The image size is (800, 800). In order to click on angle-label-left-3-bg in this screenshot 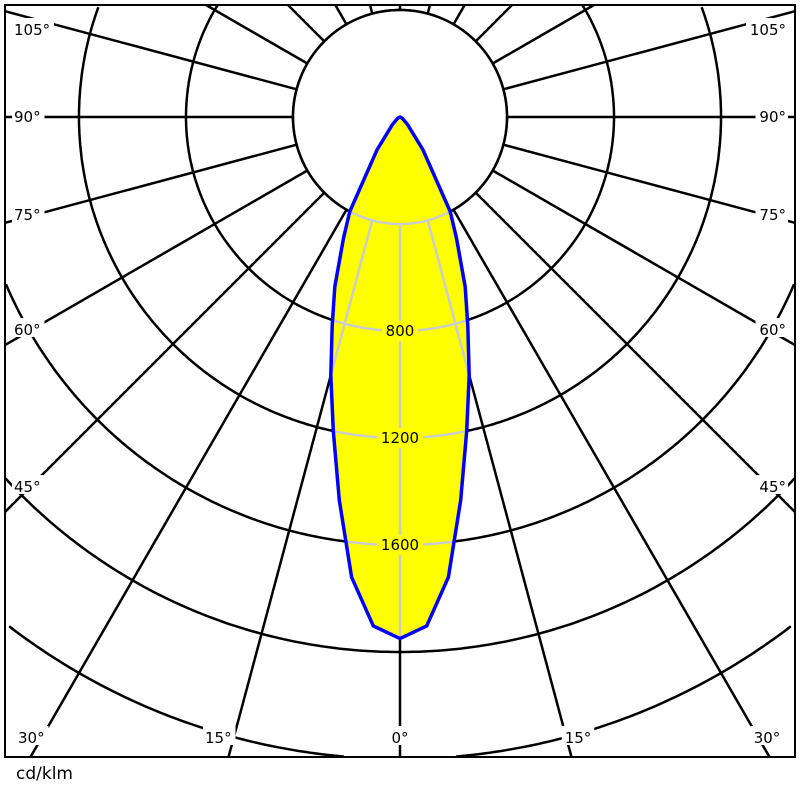, I will do `click(28, 327)`.